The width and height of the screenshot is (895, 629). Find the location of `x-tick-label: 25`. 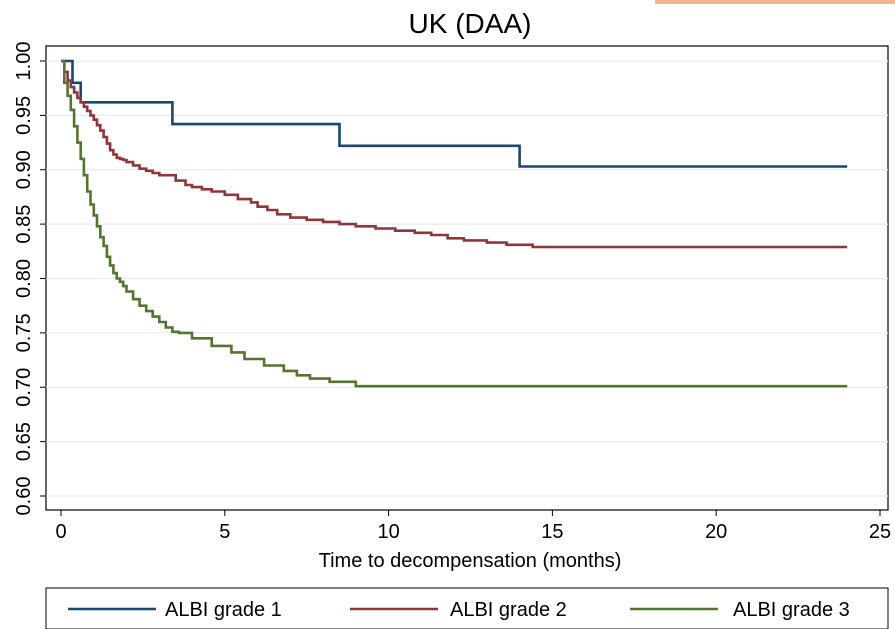

x-tick-label: 25 is located at coordinates (880, 532).